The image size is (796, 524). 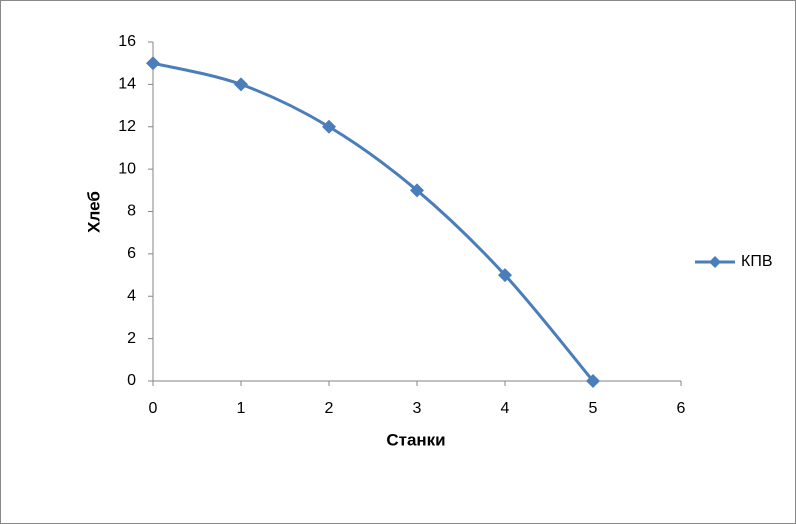 I want to click on legend-marker, so click(x=715, y=262).